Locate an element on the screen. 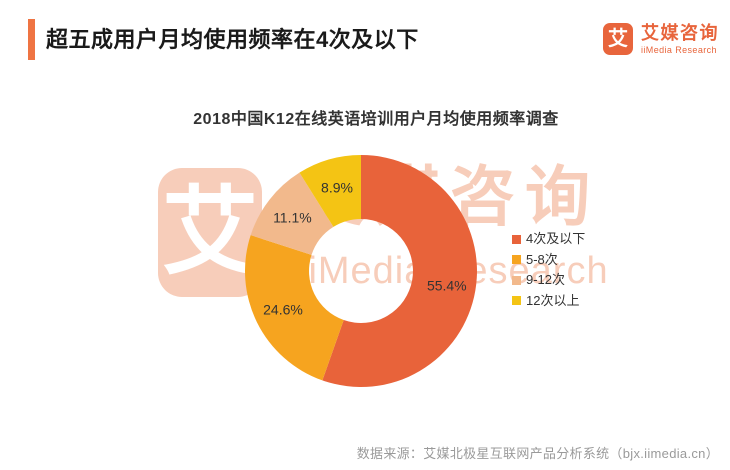 The width and height of the screenshot is (730, 470). iimedia-logo-icon: 艾 is located at coordinates (618, 39).